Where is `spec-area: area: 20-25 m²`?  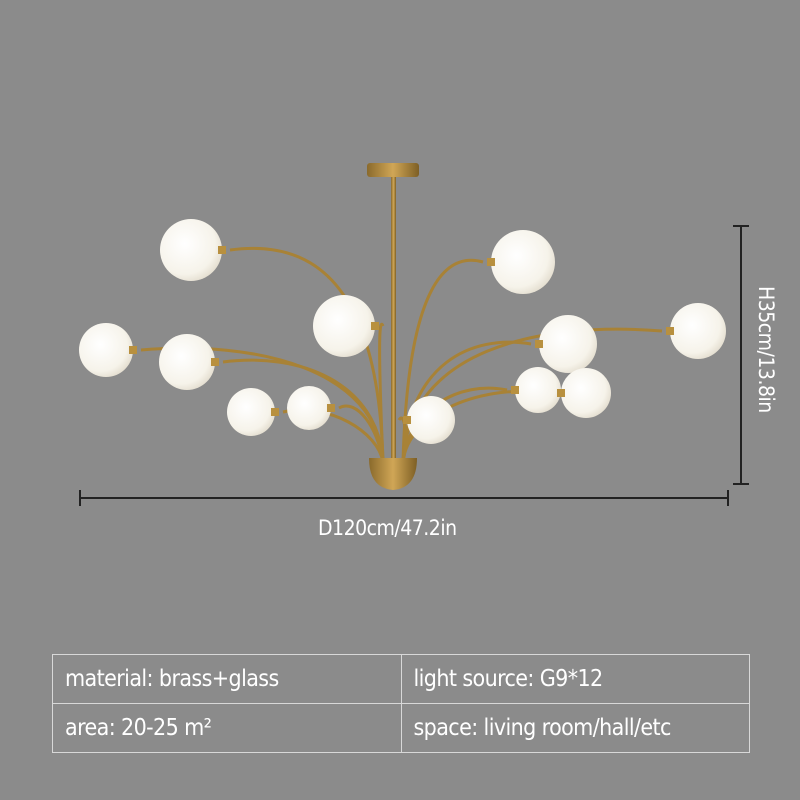 spec-area: area: 20-25 m² is located at coordinates (227, 728).